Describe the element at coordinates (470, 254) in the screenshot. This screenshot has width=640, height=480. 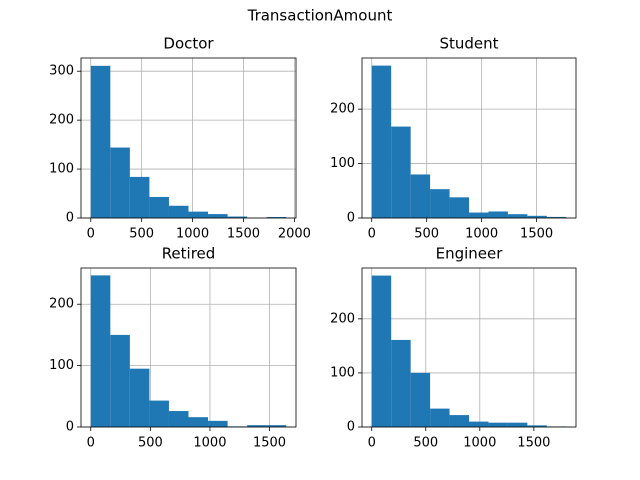
I see `subplot-title: Engineer` at that location.